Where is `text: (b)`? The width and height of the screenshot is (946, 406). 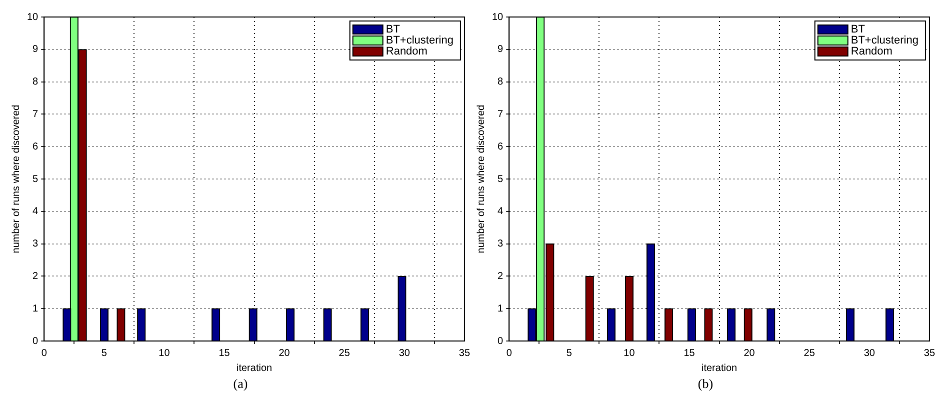
text: (b) is located at coordinates (706, 384).